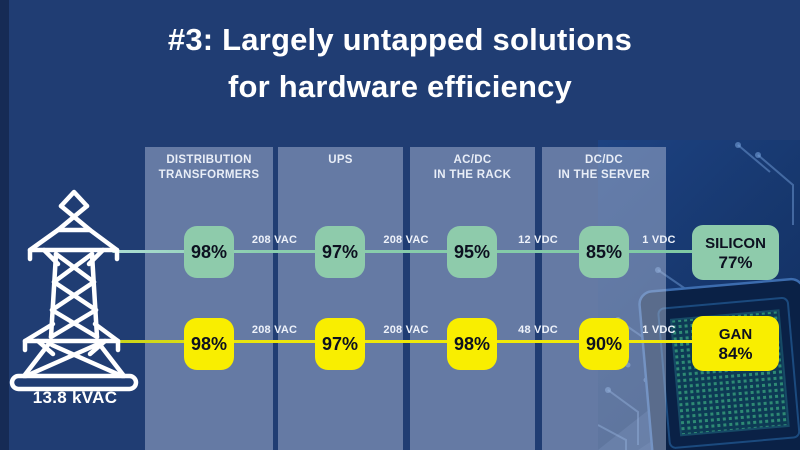 The image size is (800, 450). Describe the element at coordinates (604, 168) in the screenshot. I see `column-header-dcdc-server: DC/DC IN THE SERVER` at that location.